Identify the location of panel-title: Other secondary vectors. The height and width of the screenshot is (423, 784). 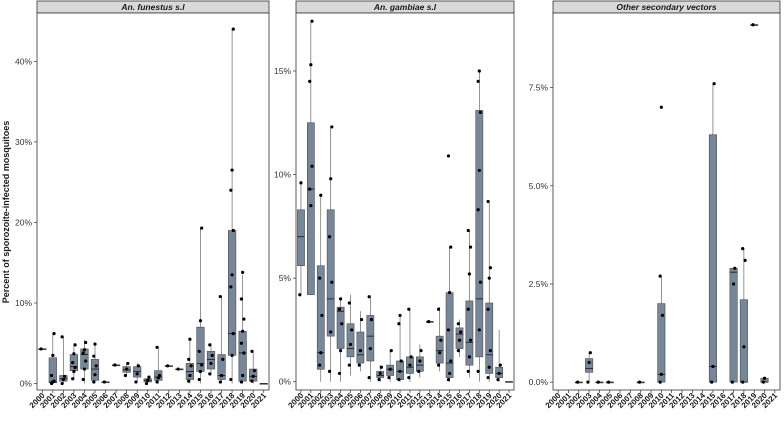
(666, 7).